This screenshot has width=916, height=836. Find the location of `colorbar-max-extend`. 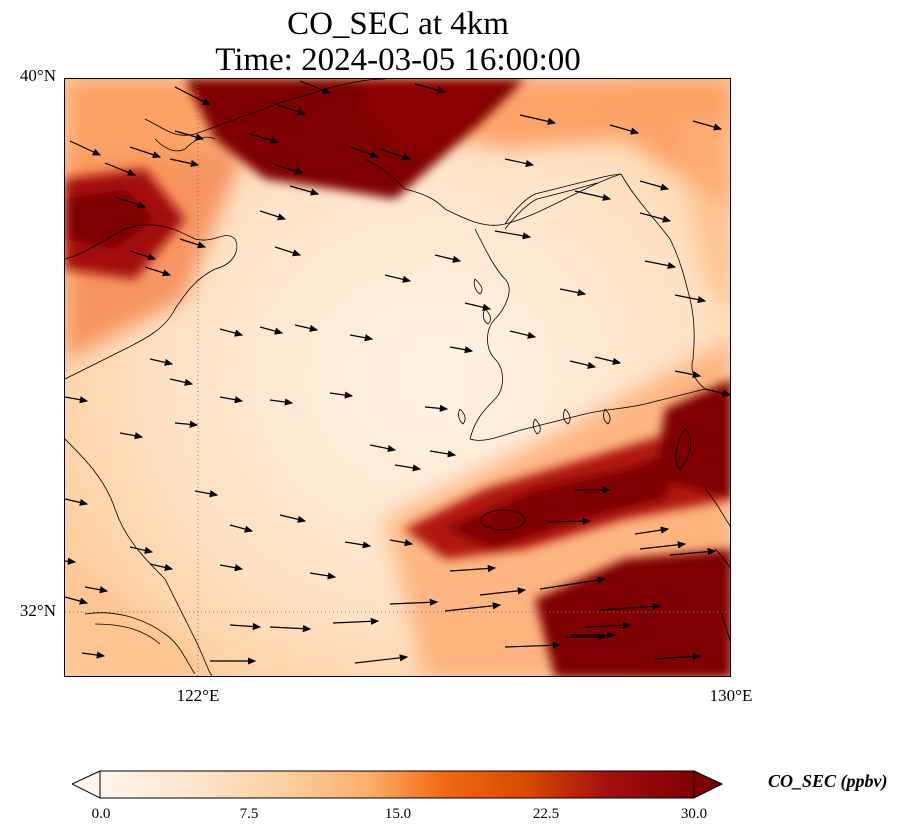

colorbar-max-extend is located at coordinates (708, 784).